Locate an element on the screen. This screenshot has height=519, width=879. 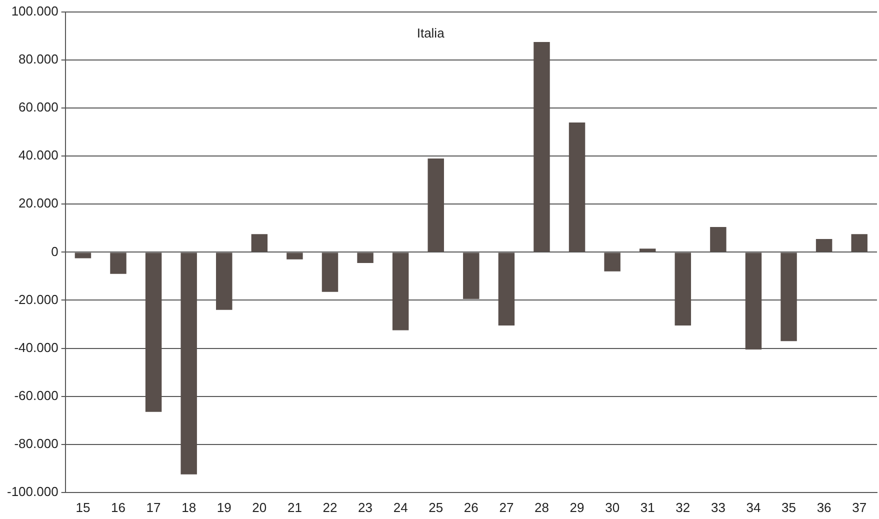
x-tick-label: 25 is located at coordinates (436, 507).